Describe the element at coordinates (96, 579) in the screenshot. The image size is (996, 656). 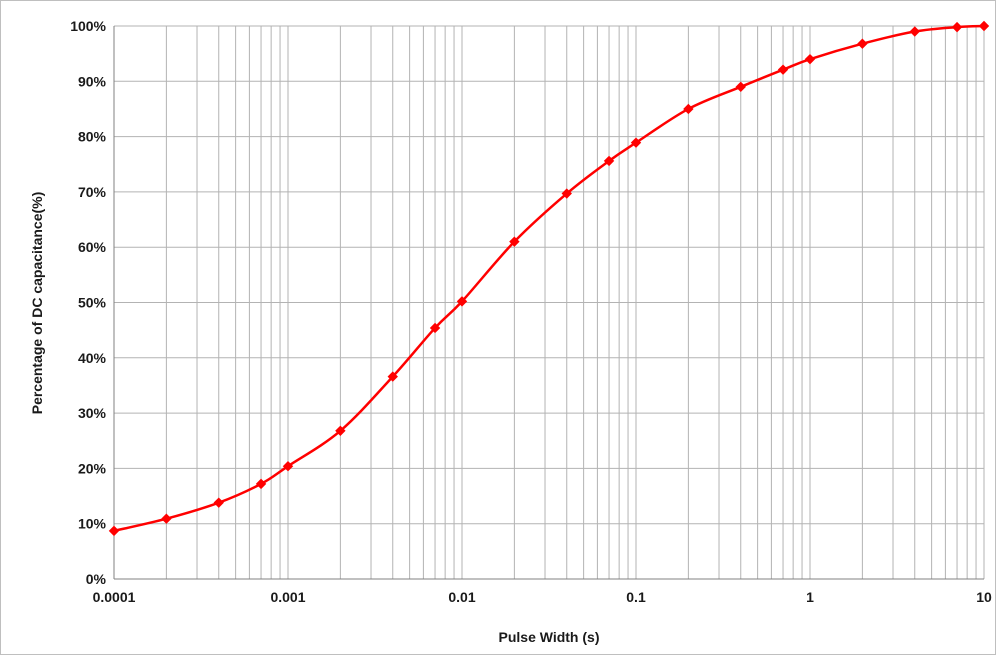
I see `y-tick-label: 0%` at that location.